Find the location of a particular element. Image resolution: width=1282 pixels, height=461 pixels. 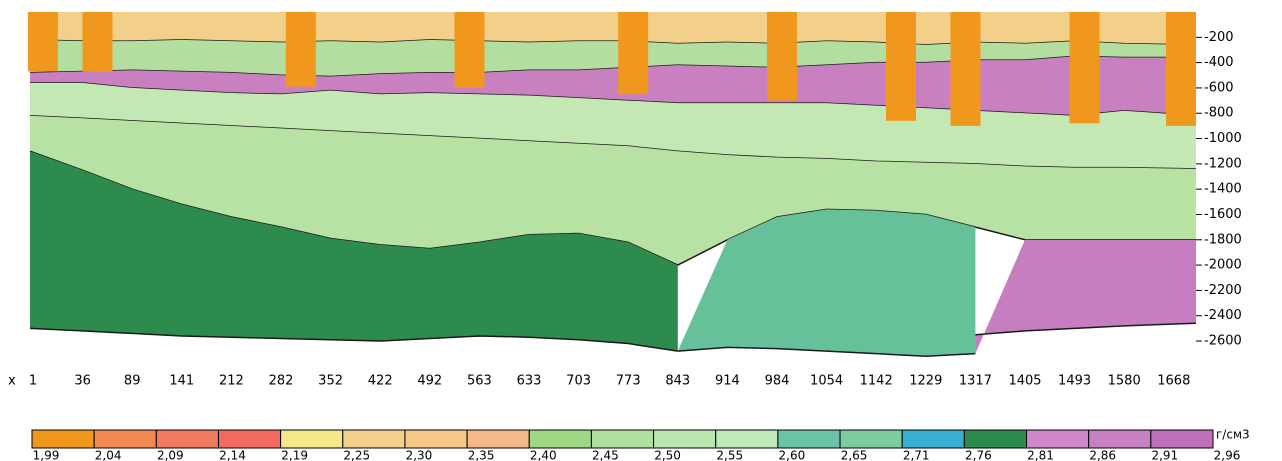

x-tick-label: 89 is located at coordinates (132, 381).